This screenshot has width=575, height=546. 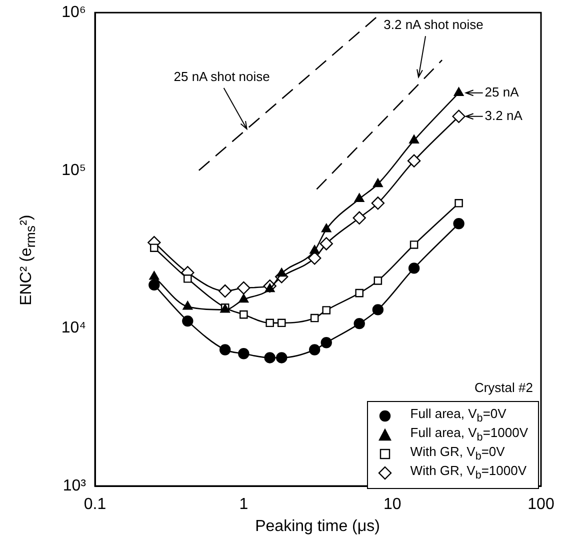 I want to click on y-tick-label: 10⁴, so click(x=73, y=328).